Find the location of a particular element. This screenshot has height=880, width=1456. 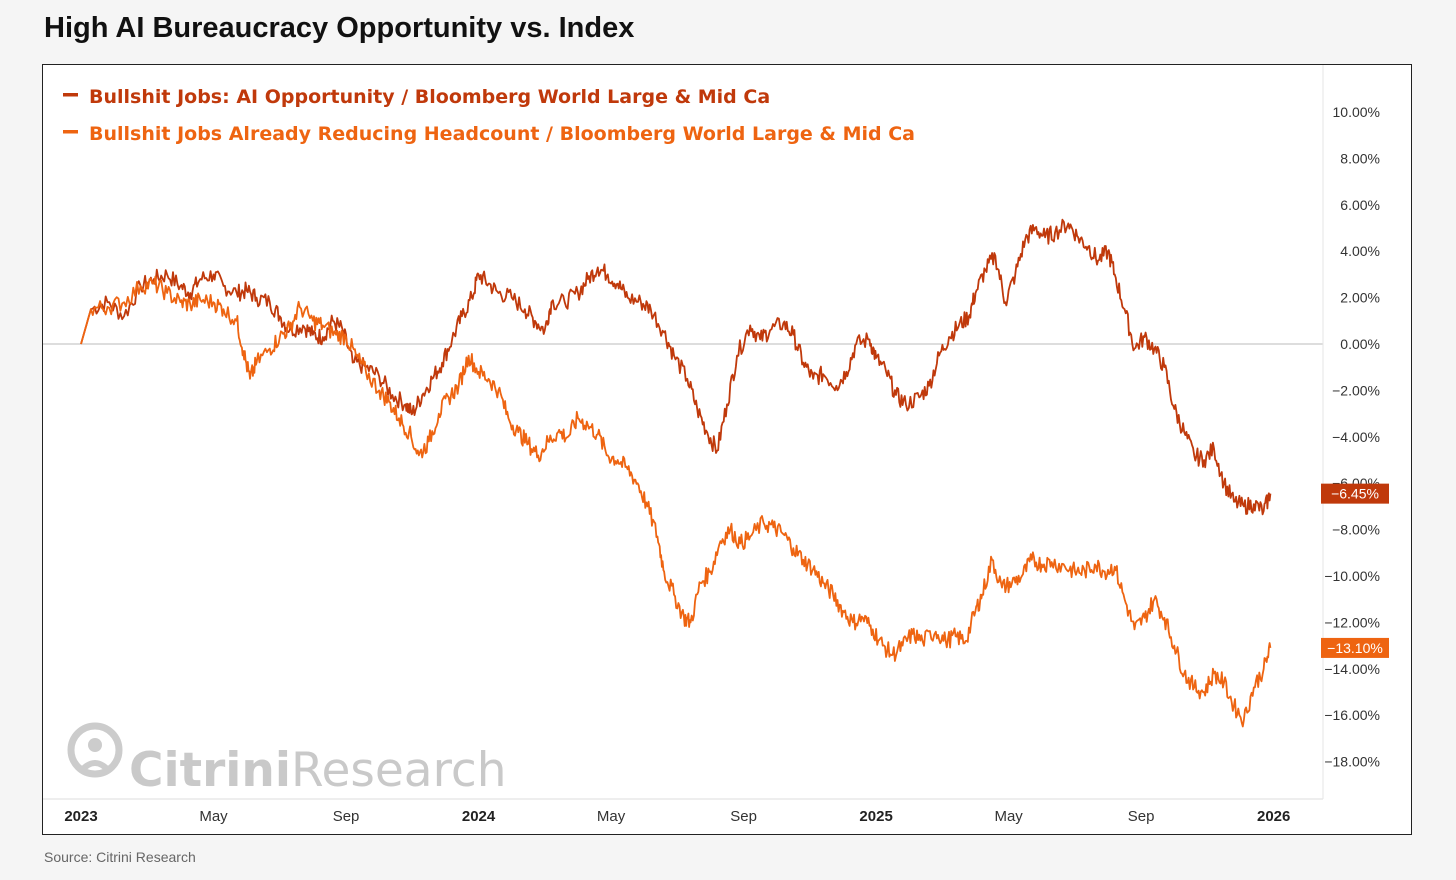

source-note: Source: Citrini Research is located at coordinates (120, 857).